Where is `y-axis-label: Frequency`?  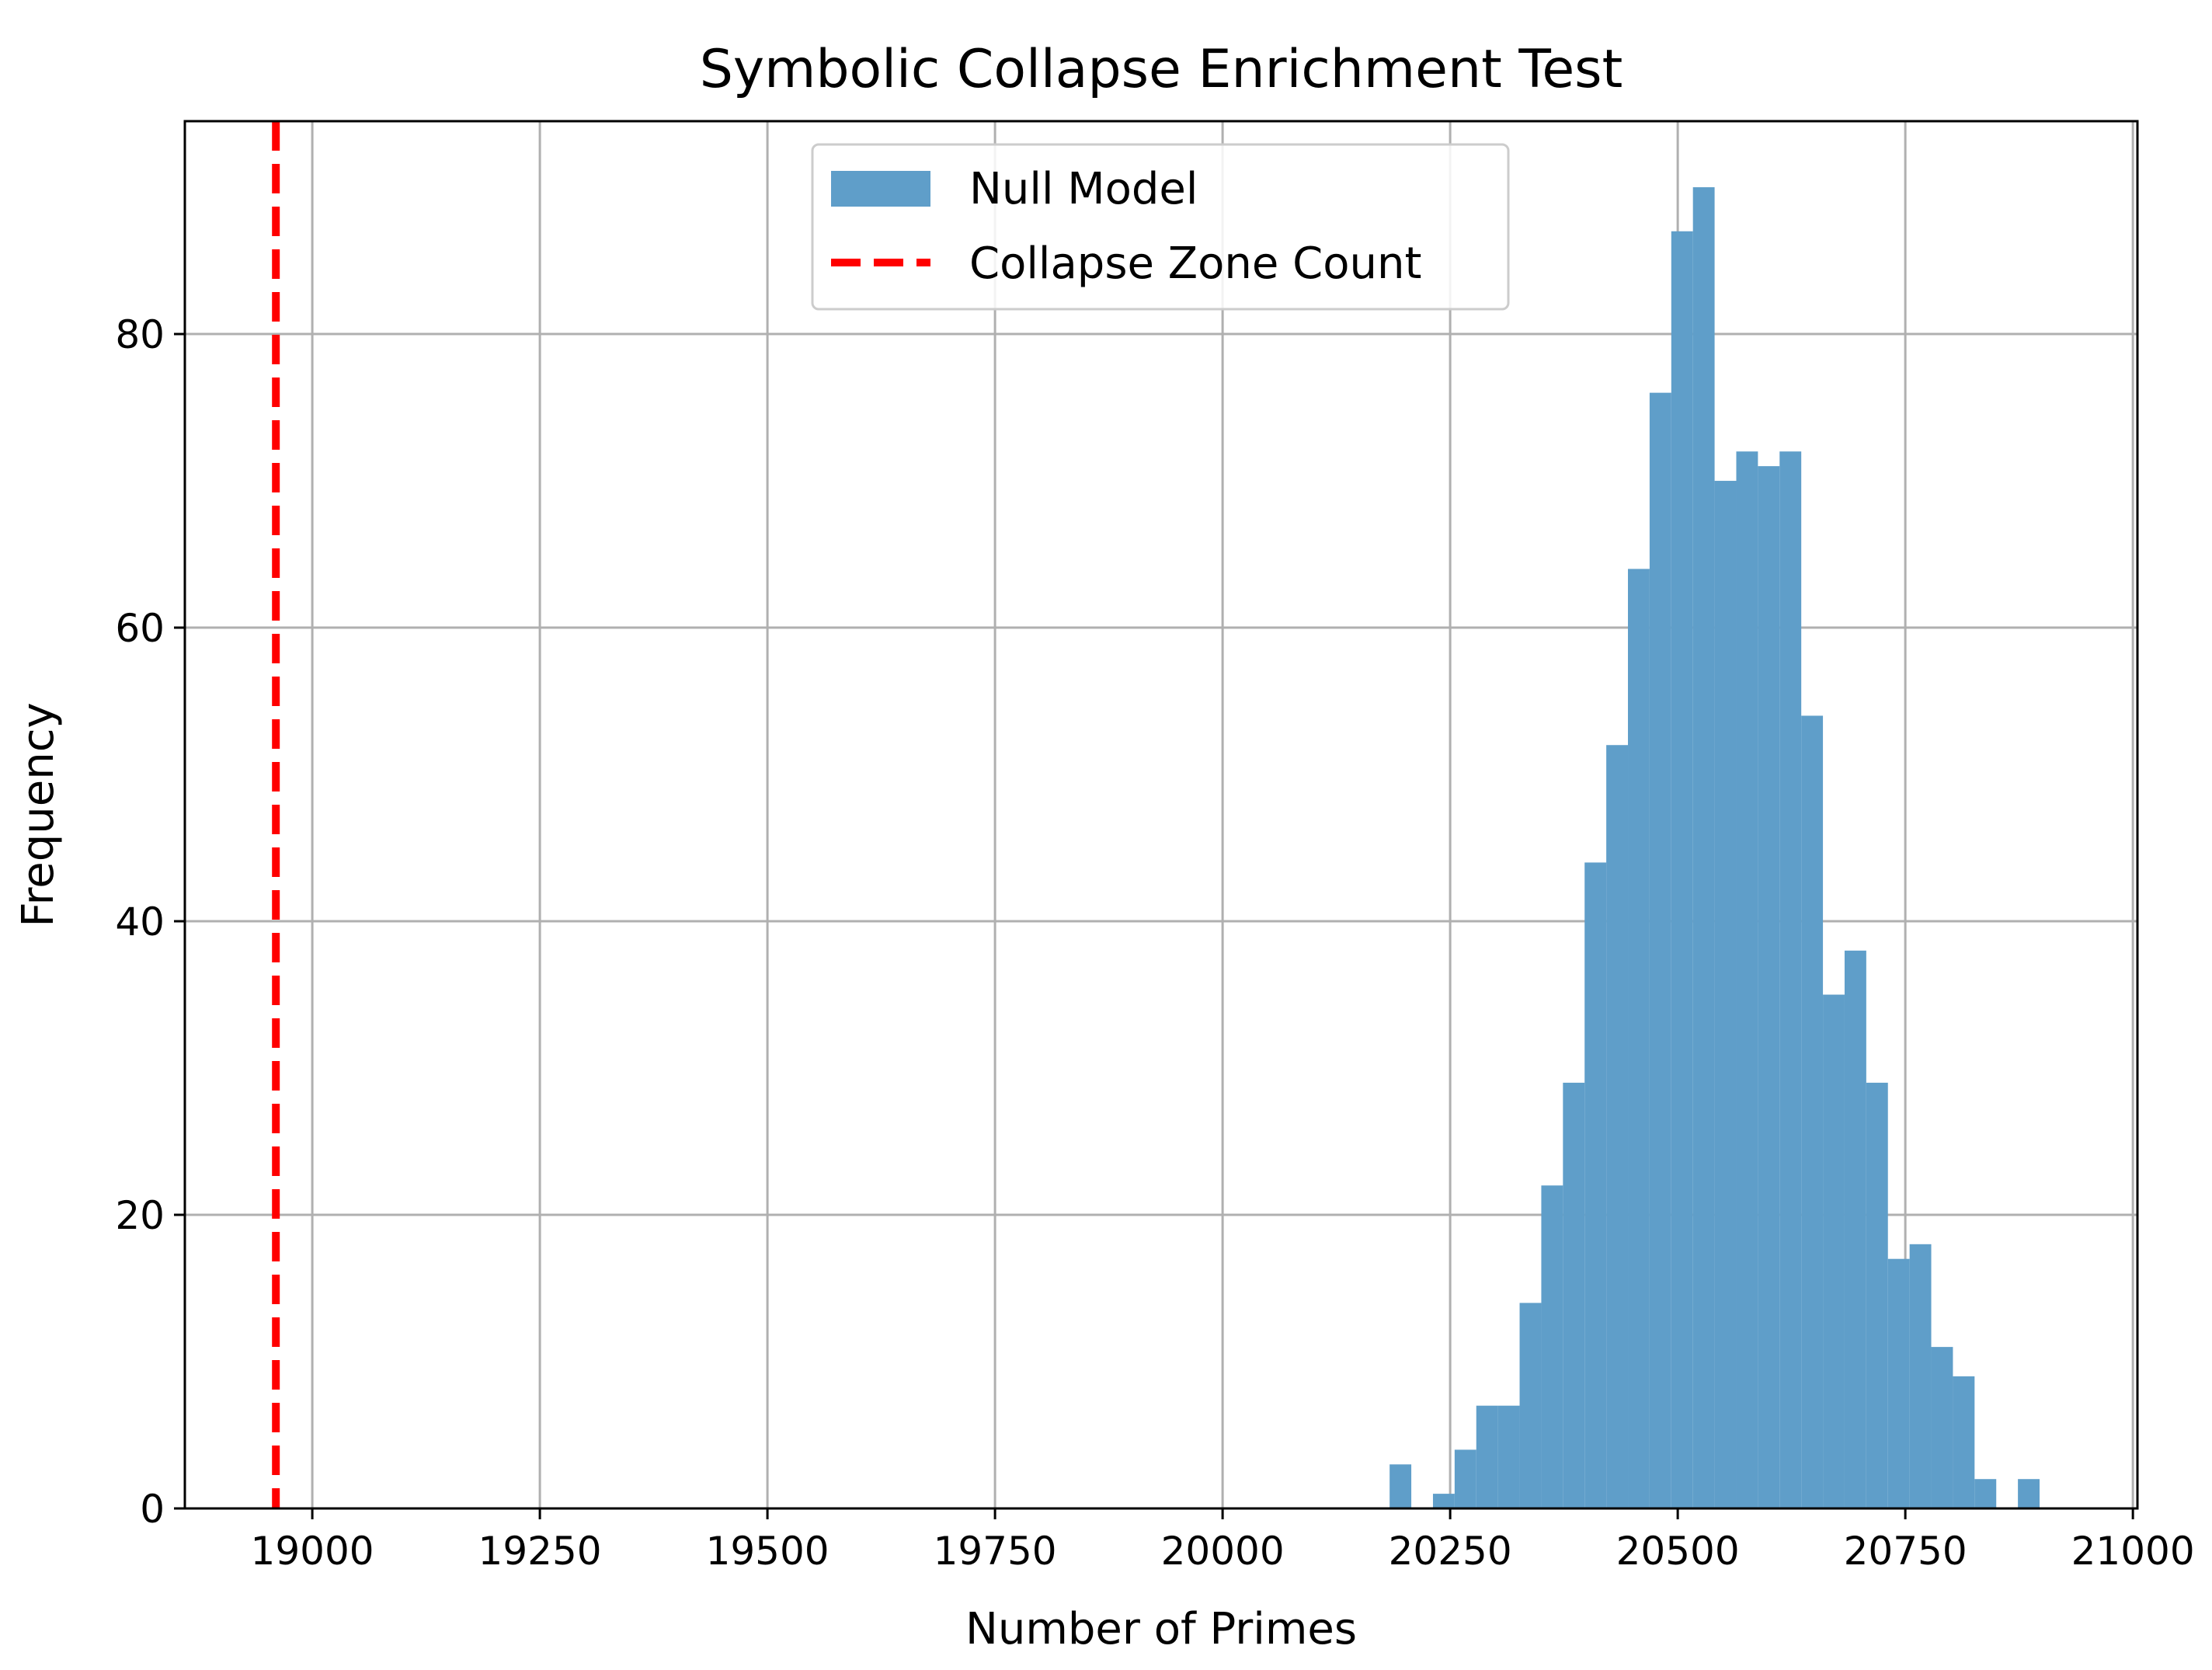 y-axis-label: Frequency is located at coordinates (38, 815).